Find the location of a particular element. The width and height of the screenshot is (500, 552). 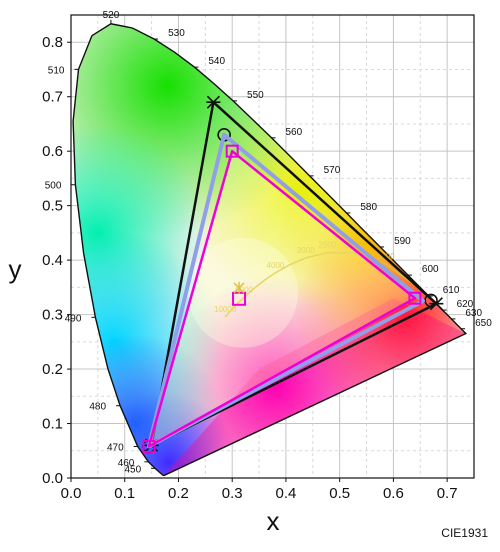

cct-label: 10000 is located at coordinates (225, 309).